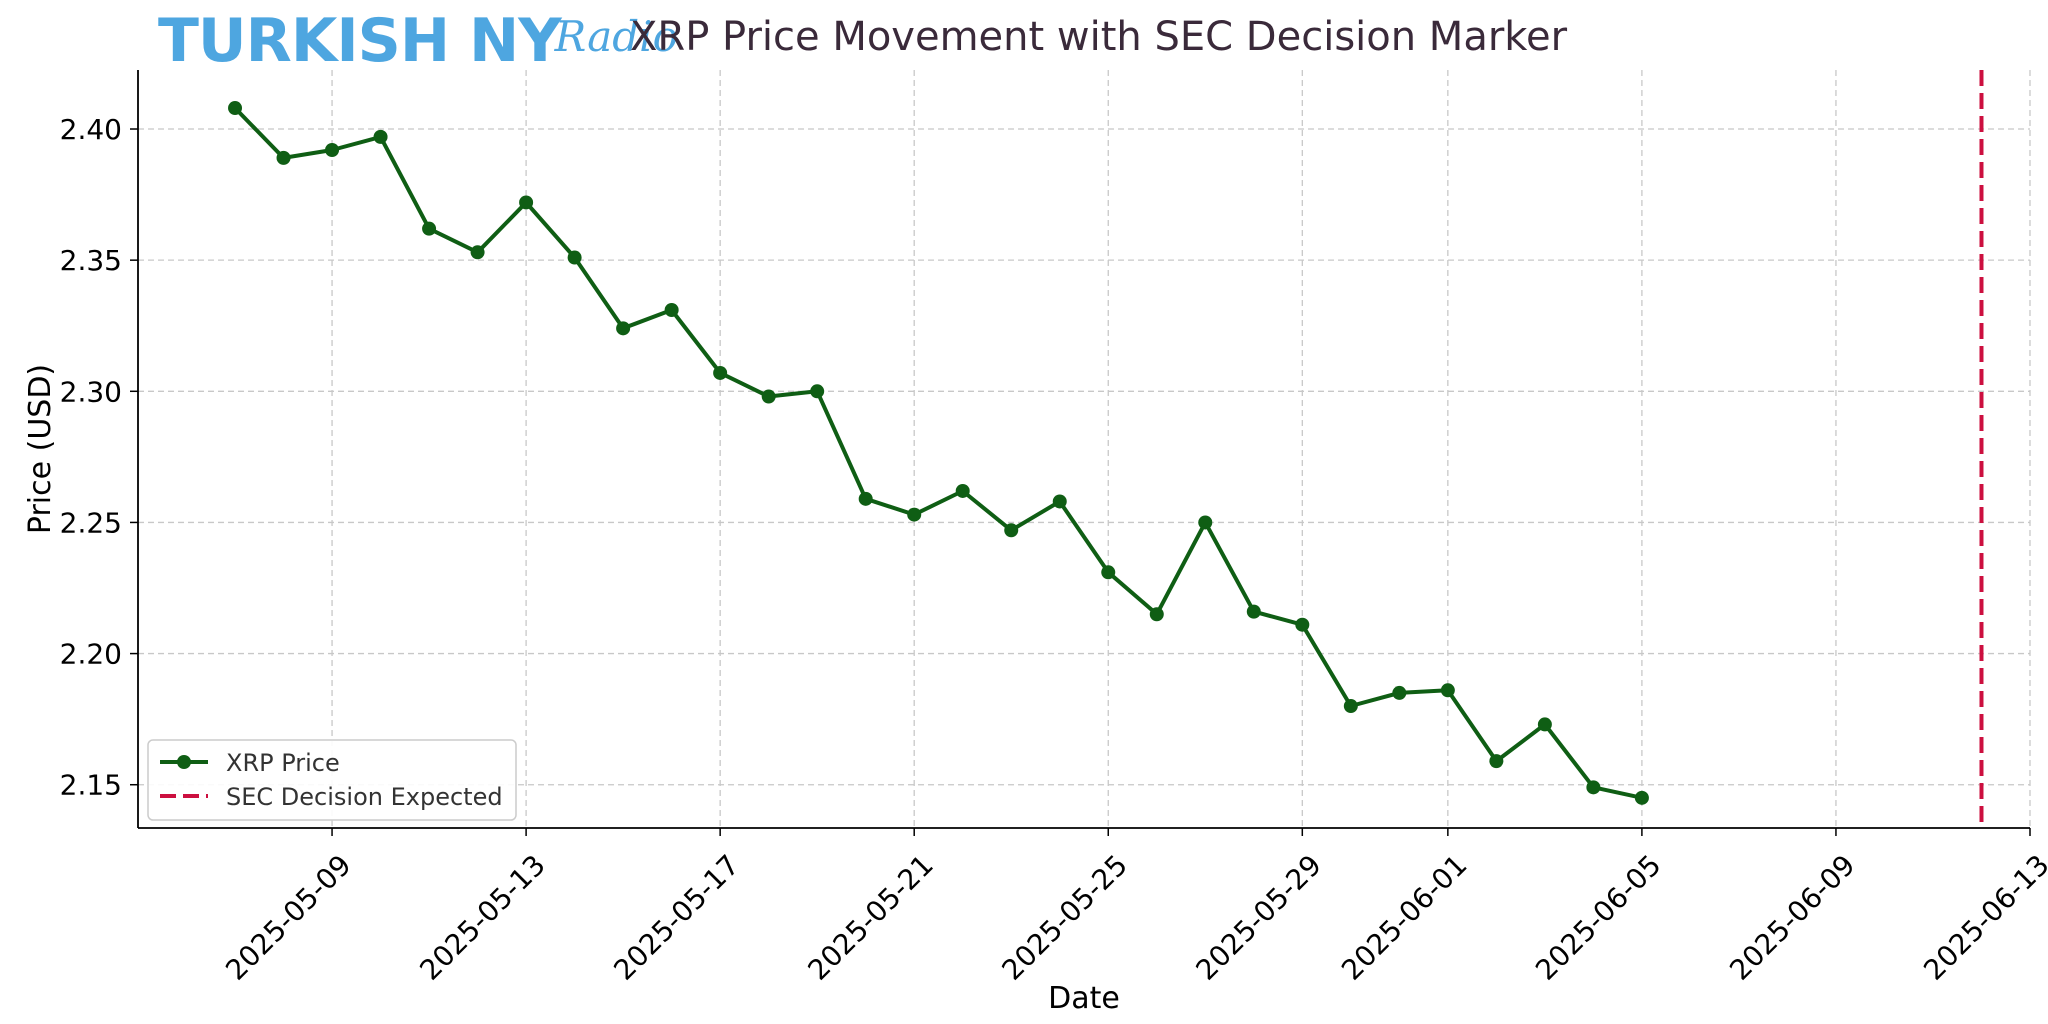 This screenshot has width=2048, height=1024. What do you see at coordinates (1084, 998) in the screenshot?
I see `x-axis-label: Date` at bounding box center [1084, 998].